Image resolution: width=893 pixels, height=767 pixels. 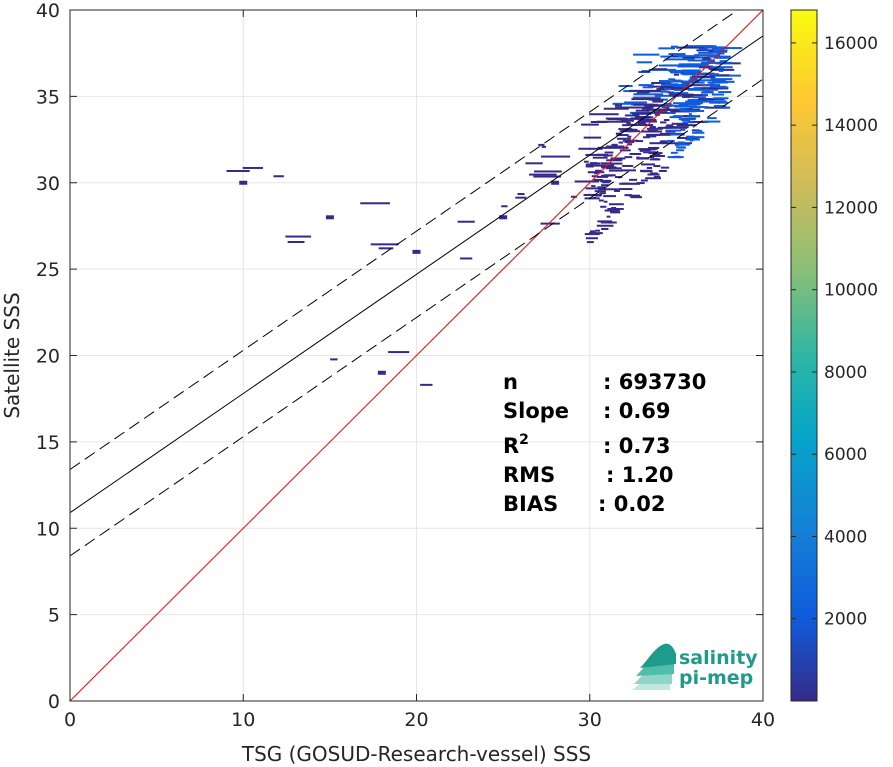 I want to click on stat-value: : 1.20, so click(x=640, y=475).